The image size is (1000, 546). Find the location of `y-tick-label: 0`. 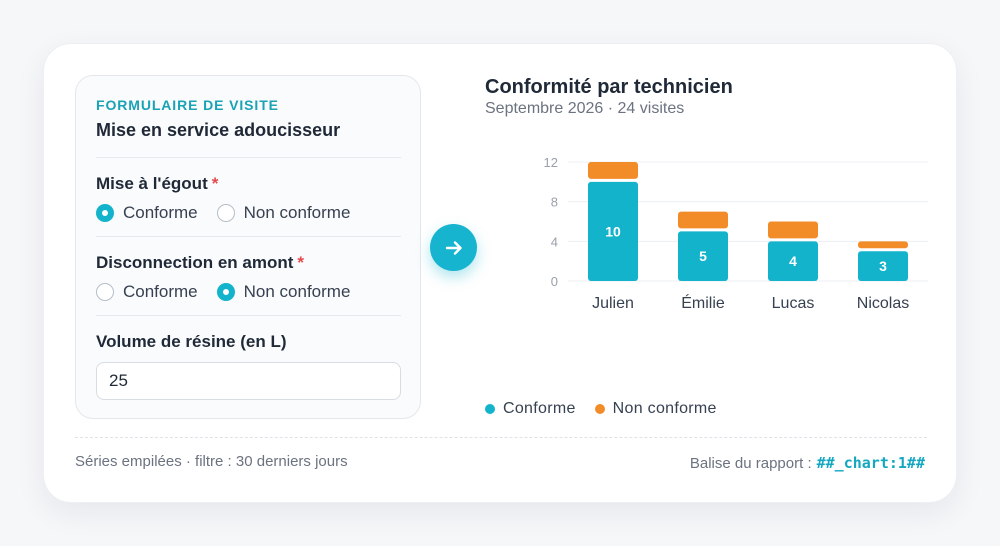

y-tick-label: 0 is located at coordinates (554, 281).